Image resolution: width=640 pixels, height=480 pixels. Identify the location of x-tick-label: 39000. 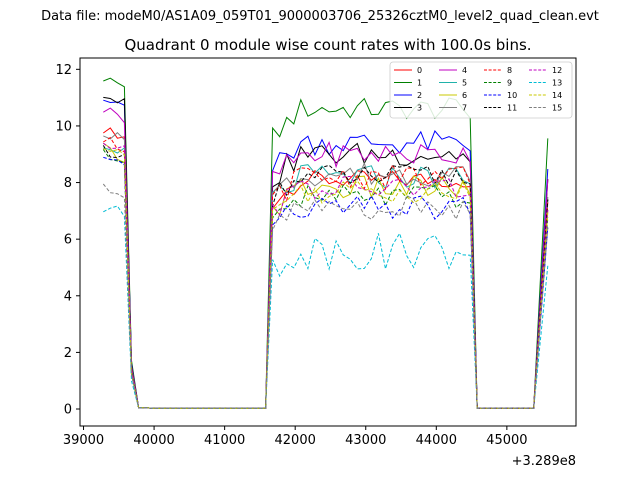
(83, 440).